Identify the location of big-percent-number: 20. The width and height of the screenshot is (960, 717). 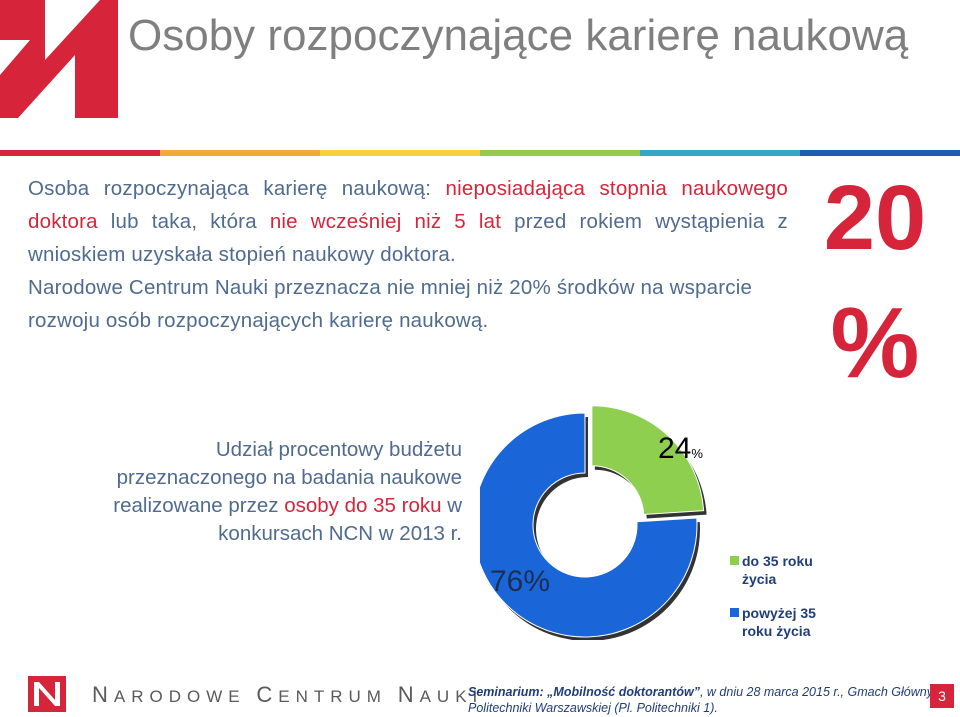
(875, 218).